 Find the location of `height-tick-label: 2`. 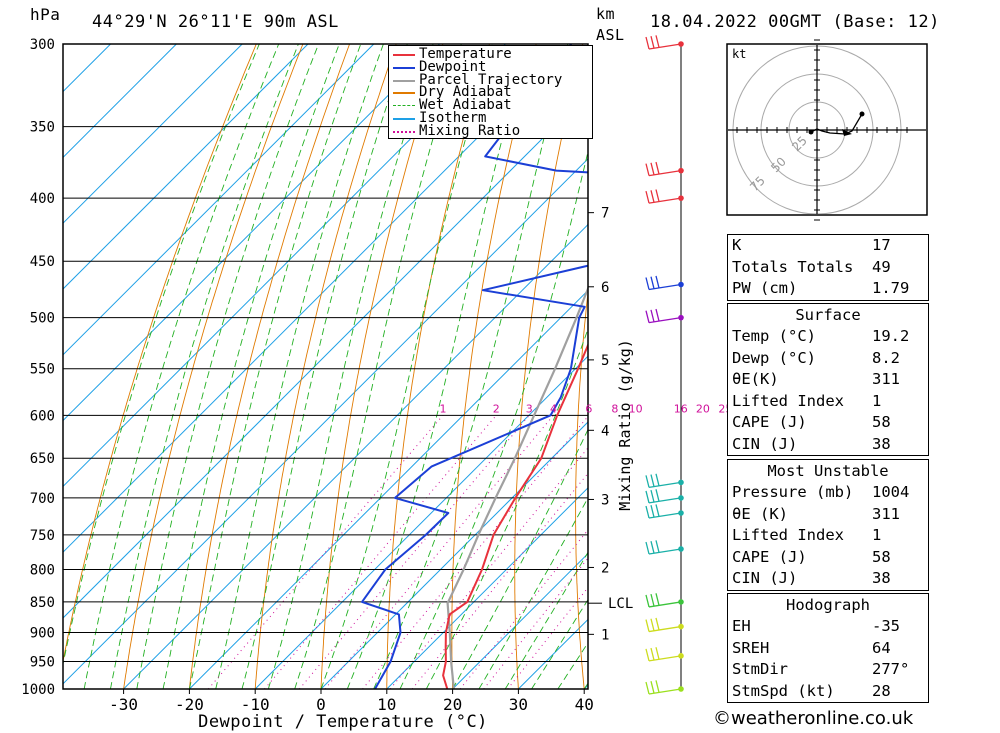

height-tick-label: 2 is located at coordinates (605, 568).